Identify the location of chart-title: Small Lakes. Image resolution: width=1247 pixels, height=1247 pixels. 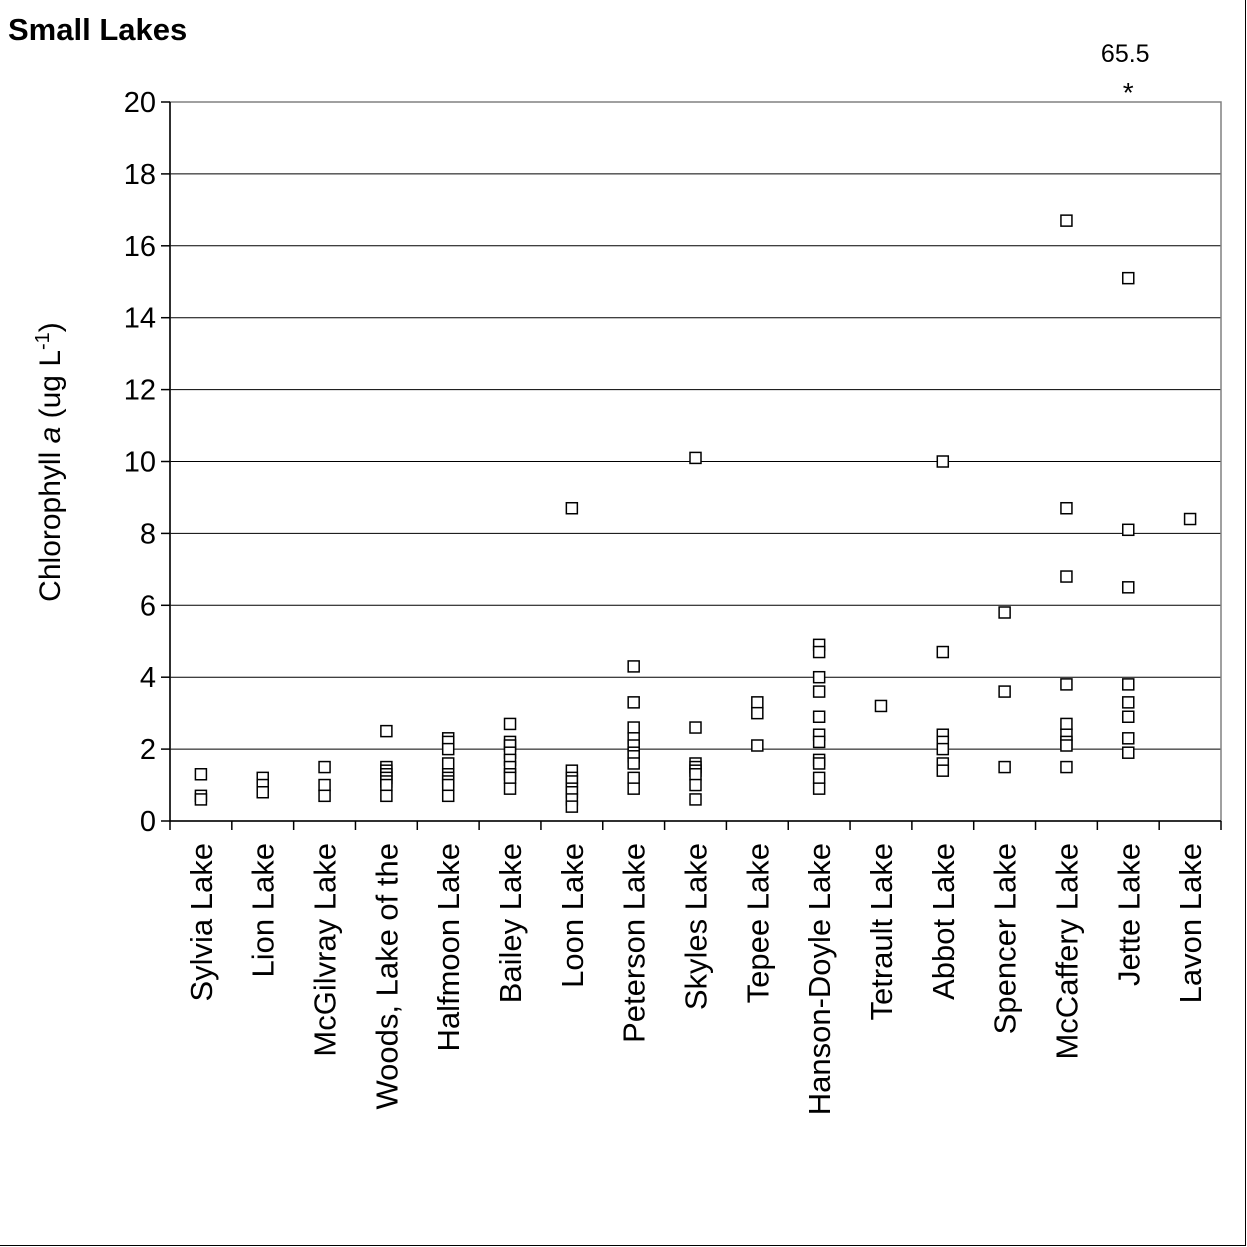
(97, 29).